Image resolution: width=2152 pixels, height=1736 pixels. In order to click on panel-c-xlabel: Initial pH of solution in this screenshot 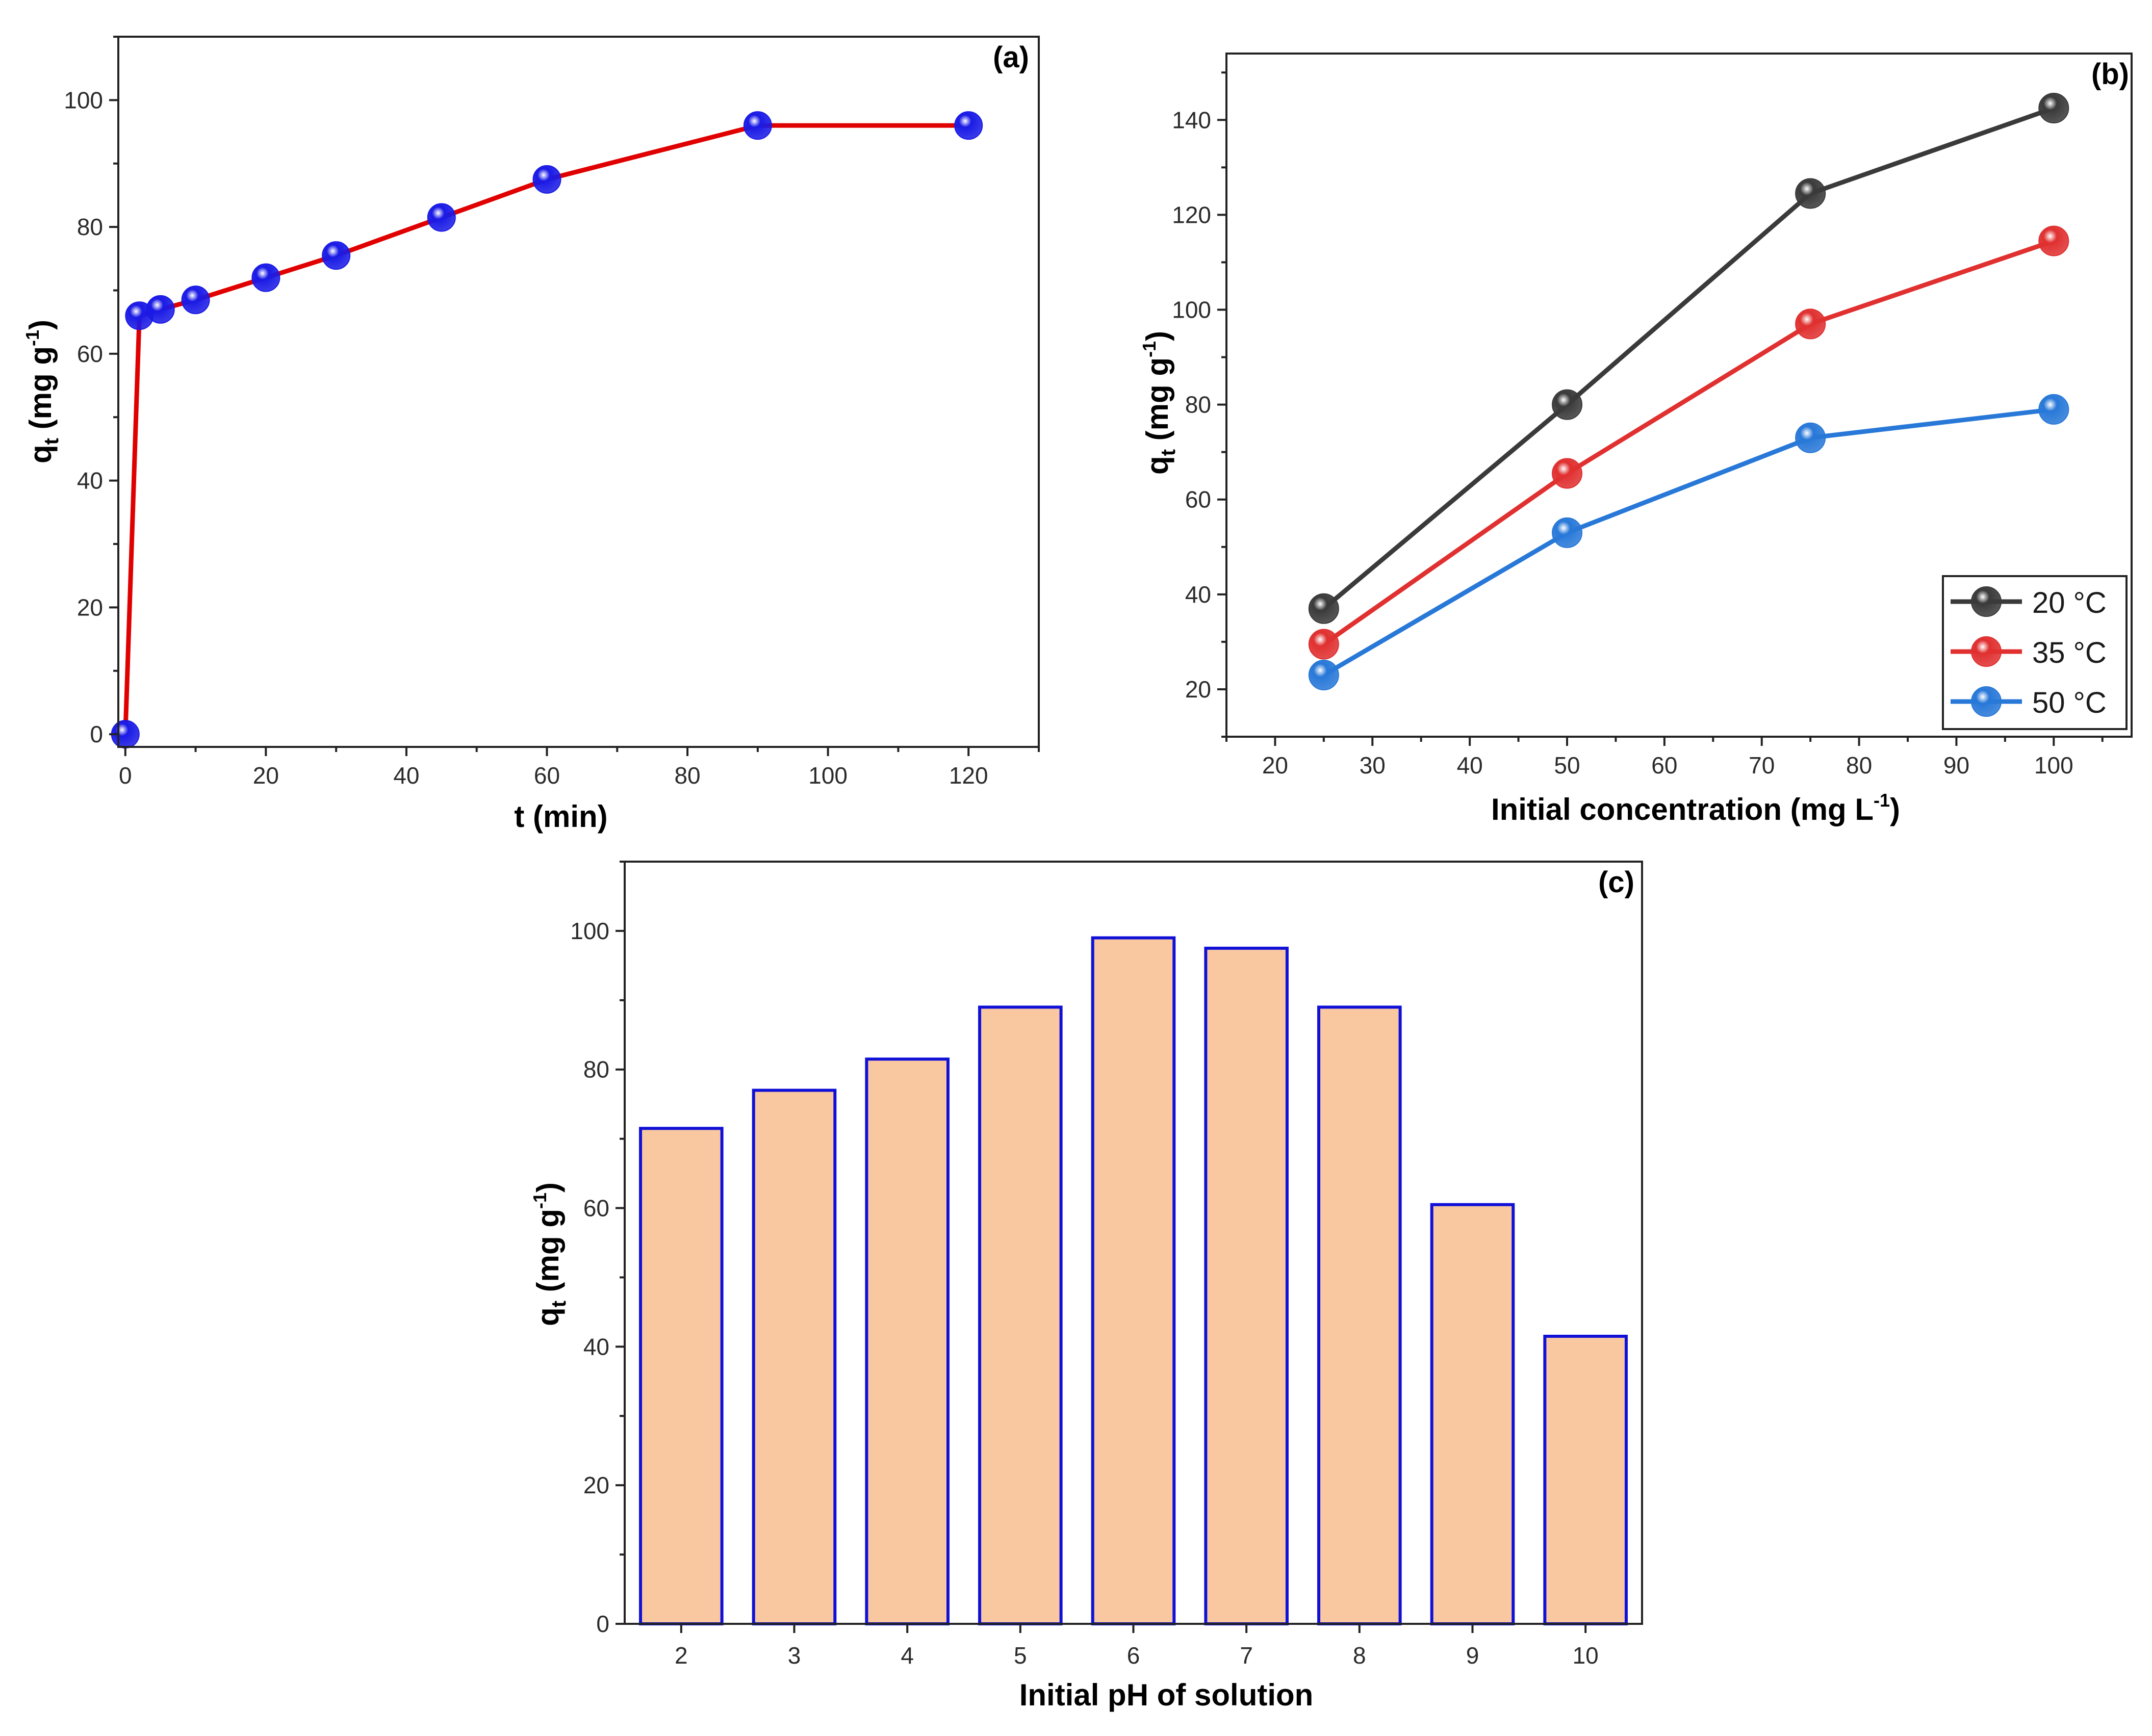, I will do `click(1166, 1695)`.